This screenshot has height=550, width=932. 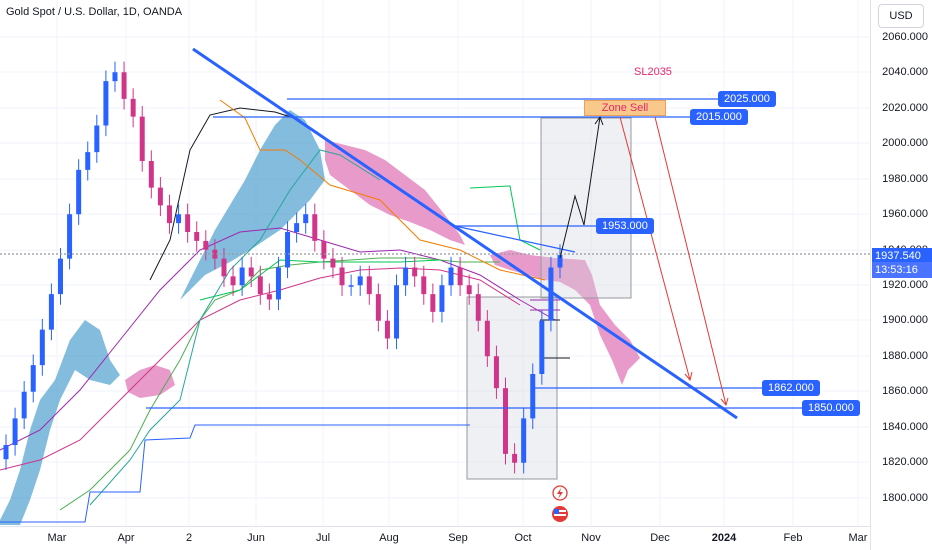 What do you see at coordinates (389, 538) in the screenshot?
I see `month-label: Aug` at bounding box center [389, 538].